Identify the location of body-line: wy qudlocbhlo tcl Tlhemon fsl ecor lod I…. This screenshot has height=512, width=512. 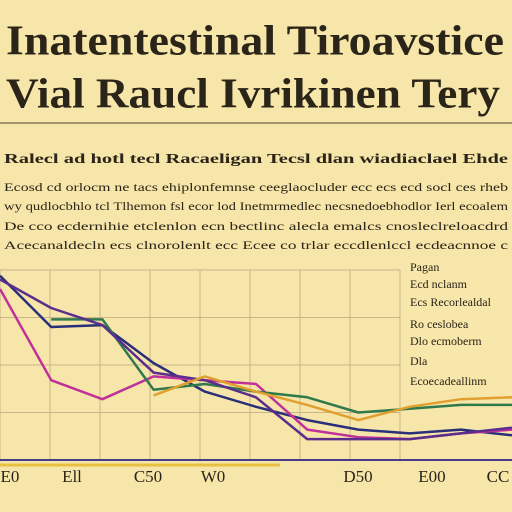
(256, 206).